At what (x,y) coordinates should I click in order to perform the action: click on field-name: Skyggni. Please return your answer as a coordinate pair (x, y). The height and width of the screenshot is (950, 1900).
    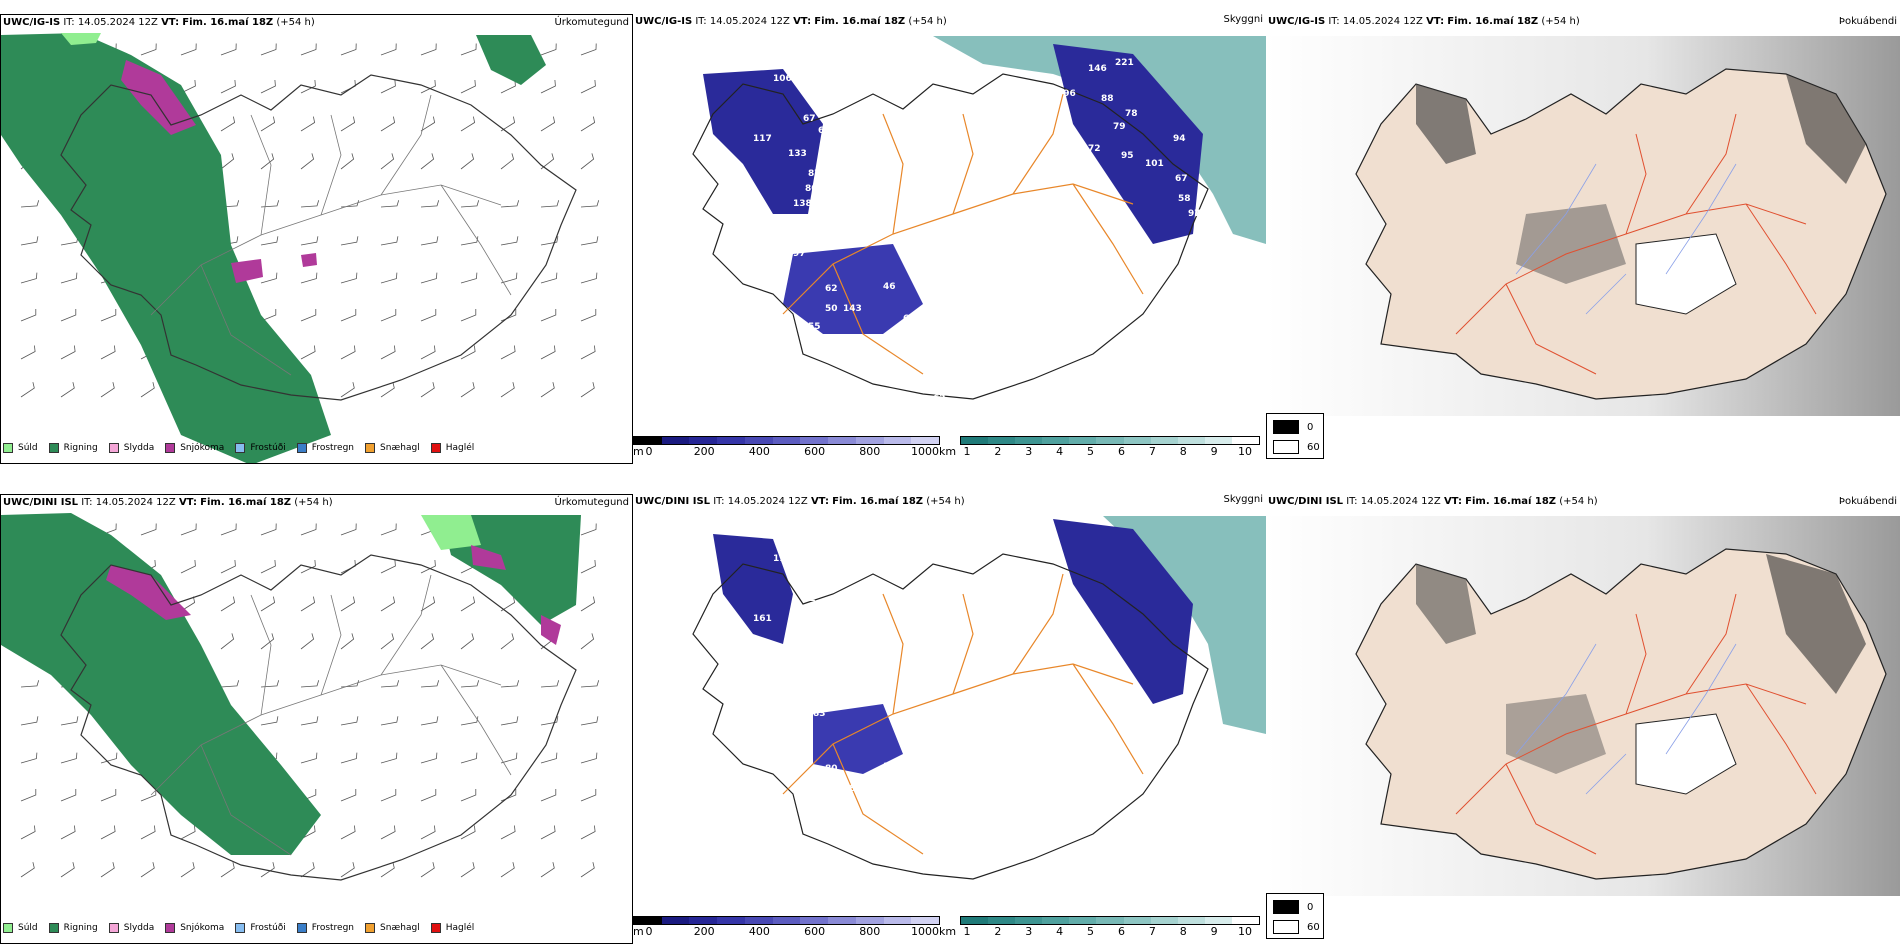
    Looking at the image, I should click on (1243, 499).